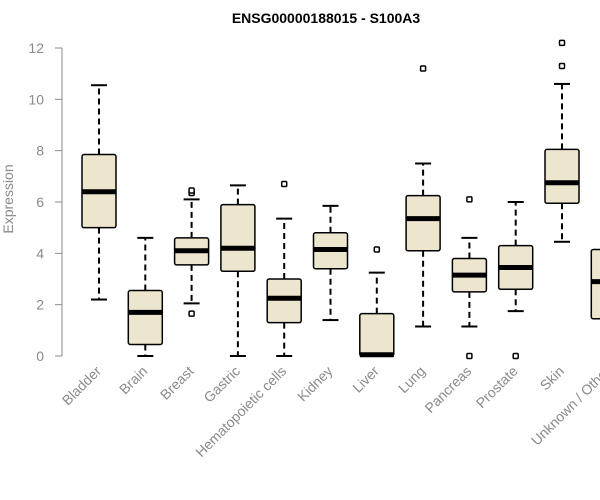 This screenshot has width=600, height=500. What do you see at coordinates (377, 302) in the screenshot?
I see `box-liver` at bounding box center [377, 302].